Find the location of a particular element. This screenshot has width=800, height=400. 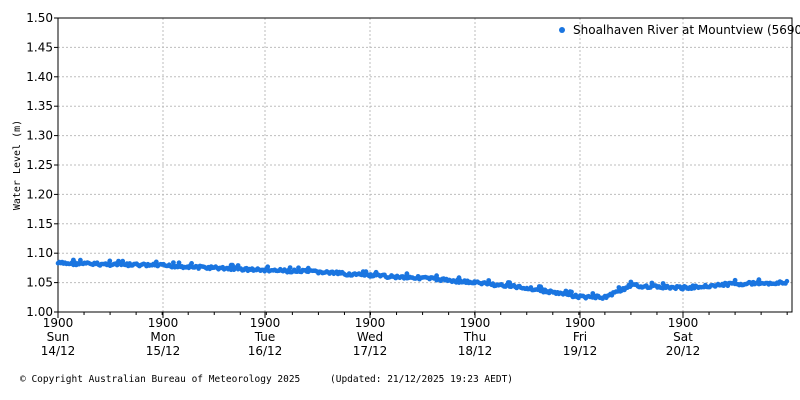

x-tick-label: 1900 Thu 18/12 is located at coordinates (475, 337).